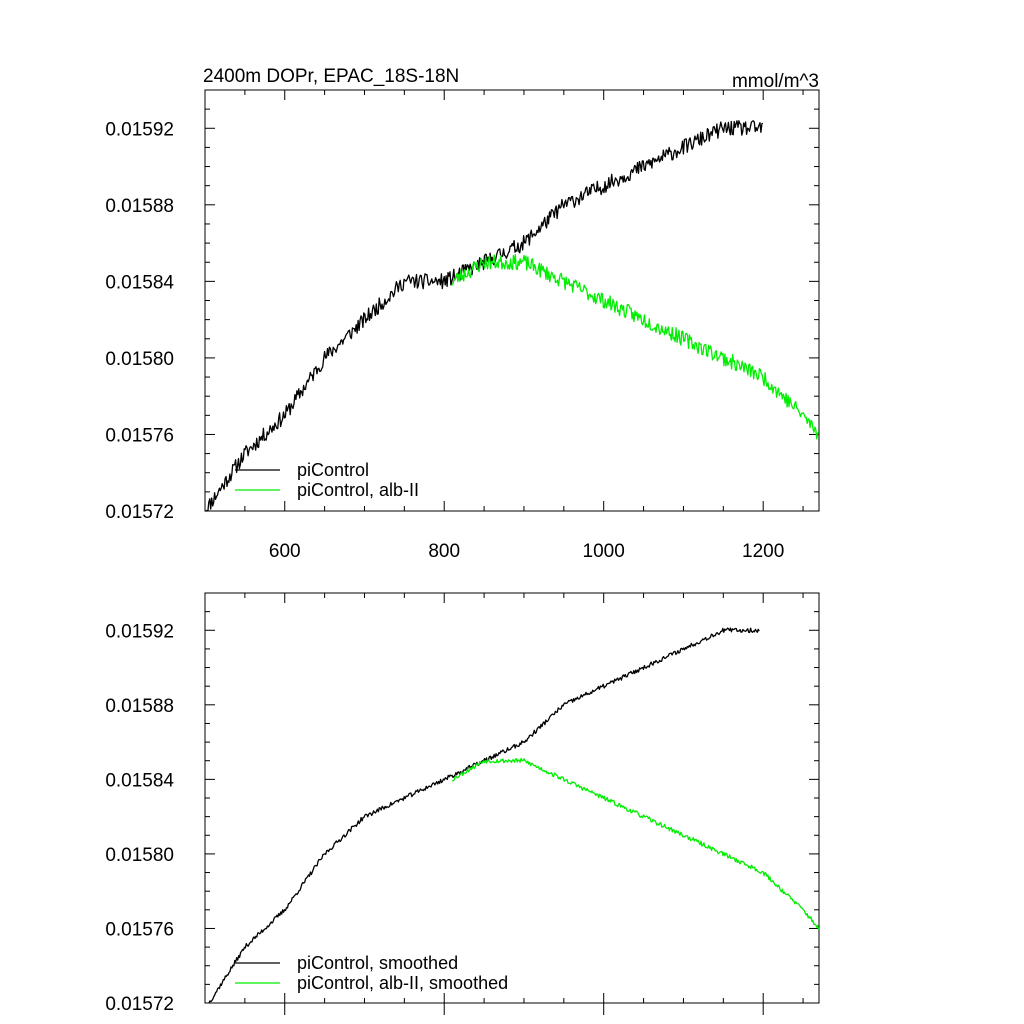 The height and width of the screenshot is (1024, 1024). What do you see at coordinates (763, 551) in the screenshot?
I see `x-tick-label: 1200` at bounding box center [763, 551].